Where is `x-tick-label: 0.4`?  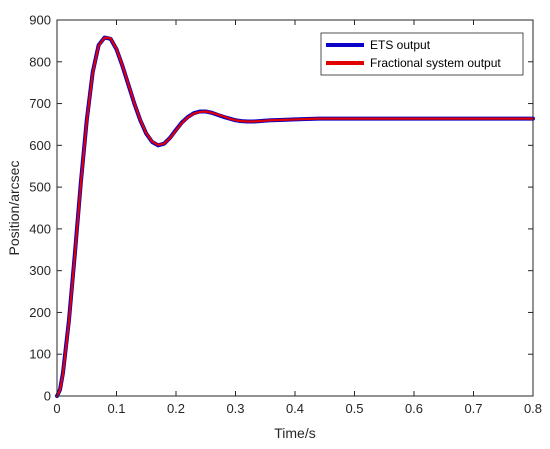
x-tick-label: 0.4 is located at coordinates (295, 408).